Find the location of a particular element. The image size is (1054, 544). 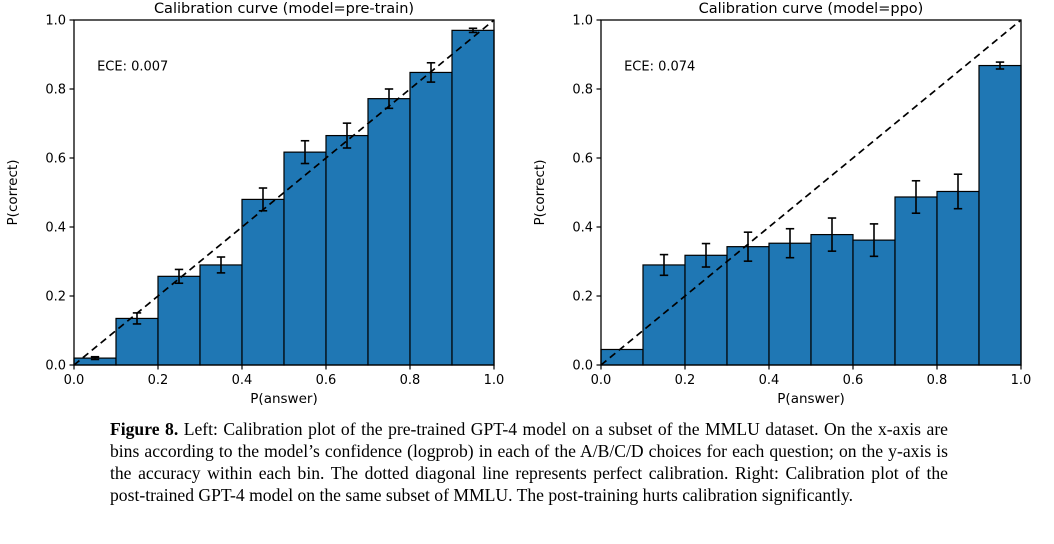

ece-annotation: ECE: 0.074 is located at coordinates (659, 67).